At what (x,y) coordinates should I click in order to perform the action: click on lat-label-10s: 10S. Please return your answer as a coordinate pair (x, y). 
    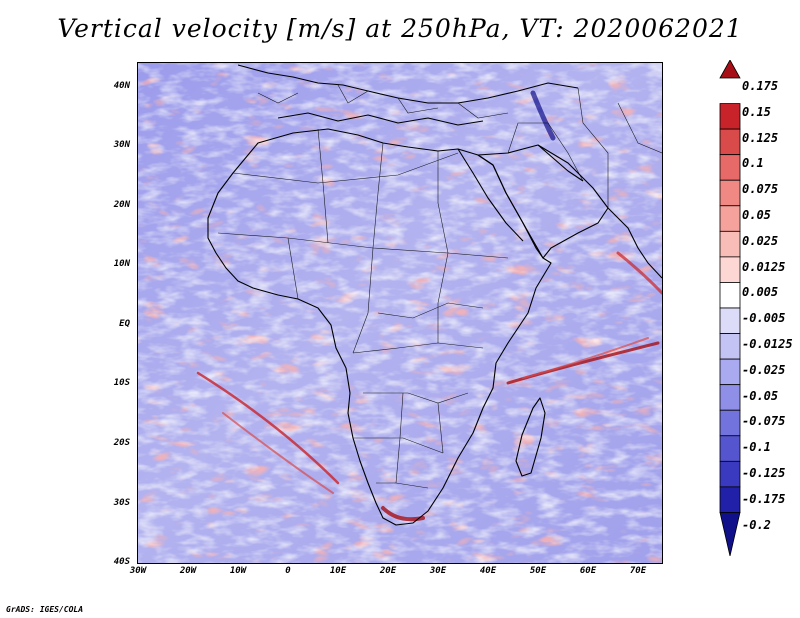
    Looking at the image, I should click on (121, 383).